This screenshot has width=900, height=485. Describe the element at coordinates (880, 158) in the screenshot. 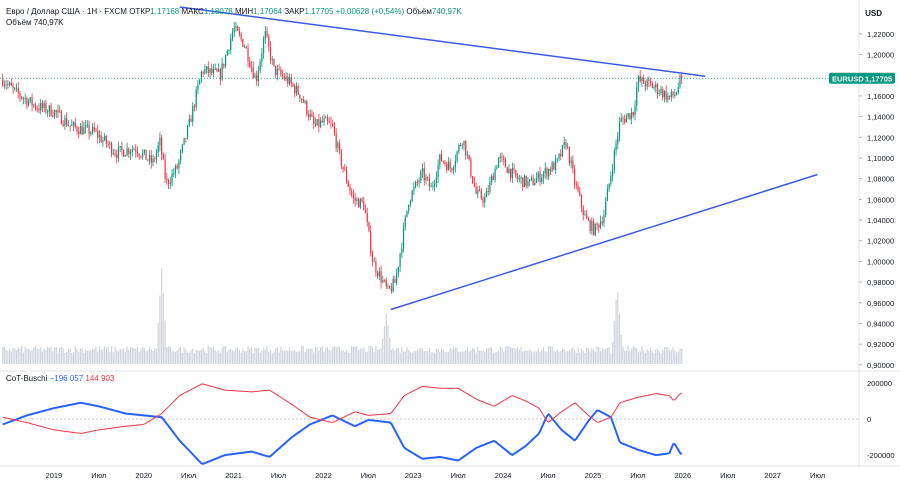

I see `price-tick-label: 1,10000` at that location.